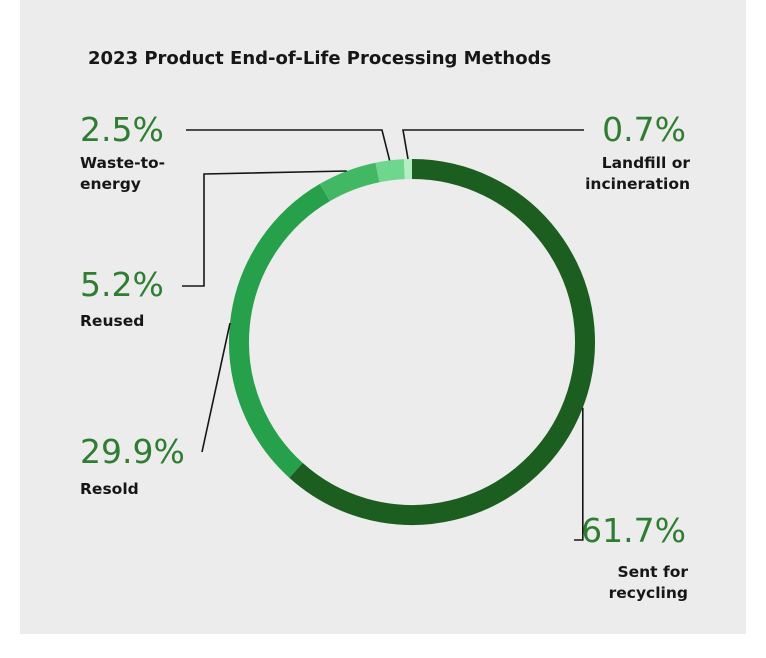  What do you see at coordinates (132, 451) in the screenshot?
I see `value-label-resold: 29.9%` at bounding box center [132, 451].